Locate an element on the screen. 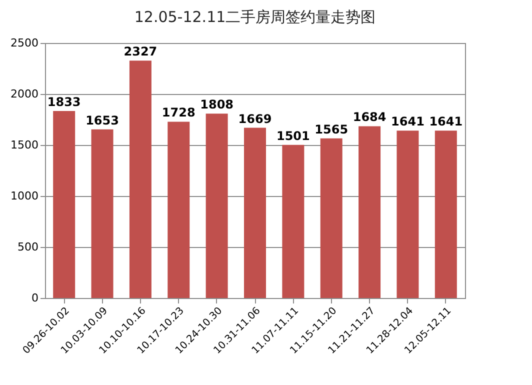 The width and height of the screenshot is (532, 385). y-tick-label: 0 is located at coordinates (35, 298).